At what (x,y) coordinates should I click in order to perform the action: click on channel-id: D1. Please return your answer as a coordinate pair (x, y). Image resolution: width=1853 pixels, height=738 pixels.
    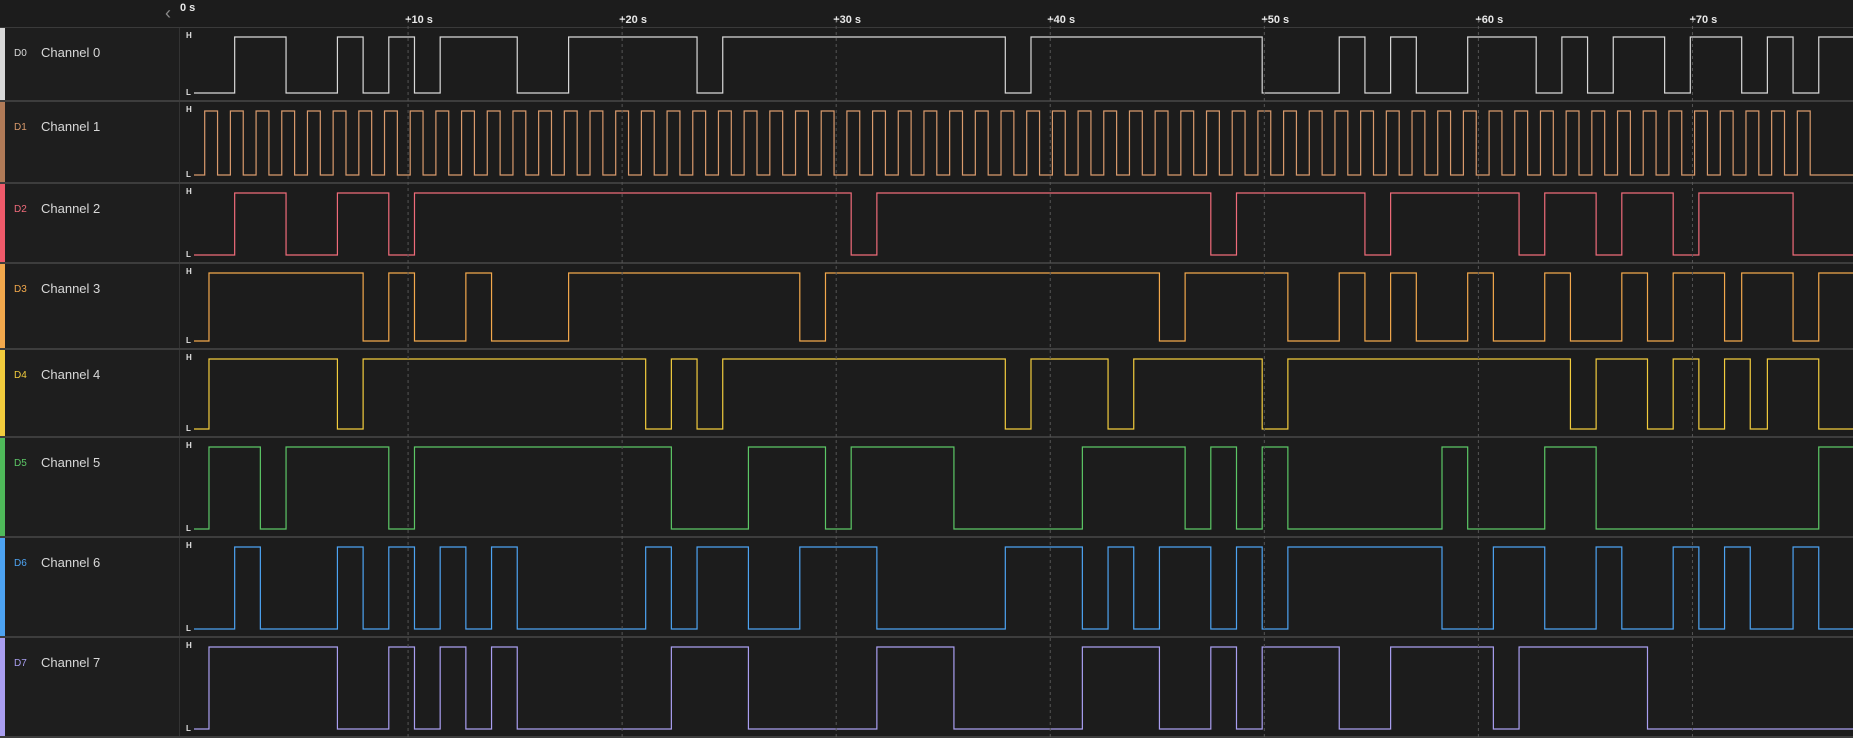
    Looking at the image, I should click on (20, 127).